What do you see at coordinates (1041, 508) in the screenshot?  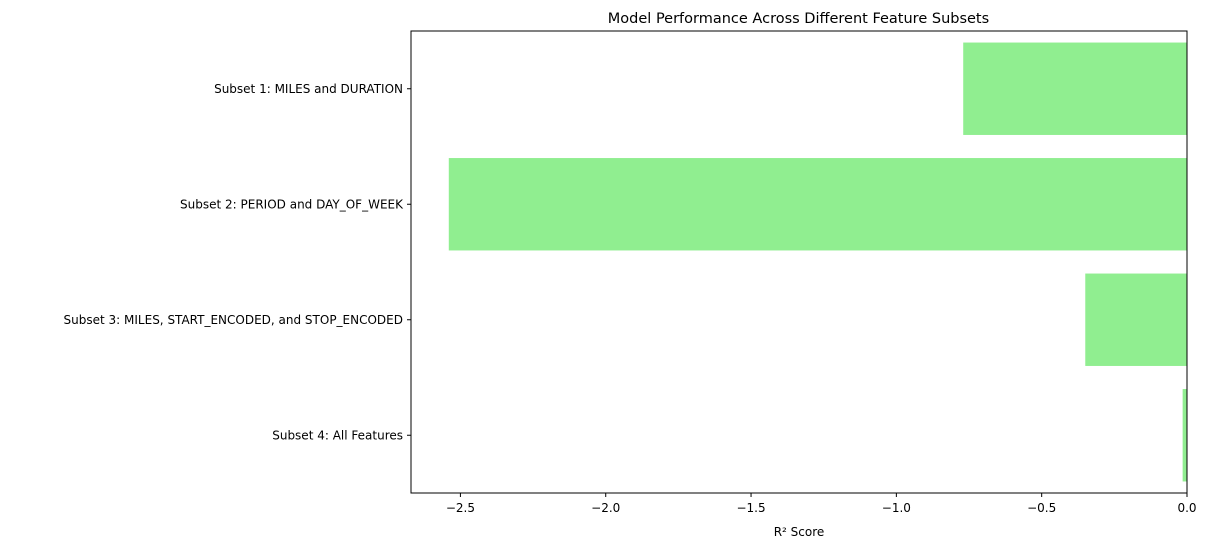 I see `x-tick-label: −0.5` at bounding box center [1041, 508].